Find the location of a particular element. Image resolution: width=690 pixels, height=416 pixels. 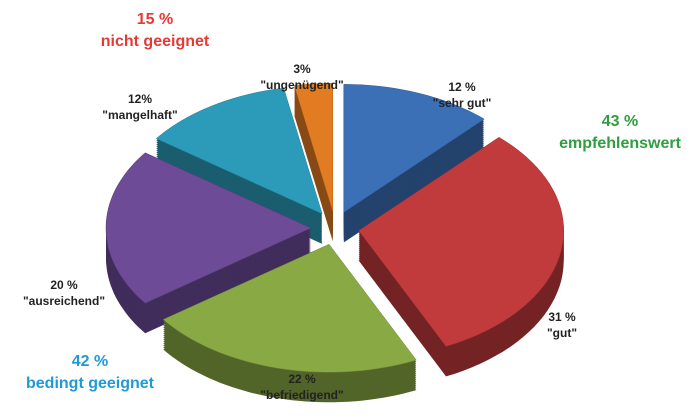

group-label: empfehlenswert is located at coordinates (620, 143).